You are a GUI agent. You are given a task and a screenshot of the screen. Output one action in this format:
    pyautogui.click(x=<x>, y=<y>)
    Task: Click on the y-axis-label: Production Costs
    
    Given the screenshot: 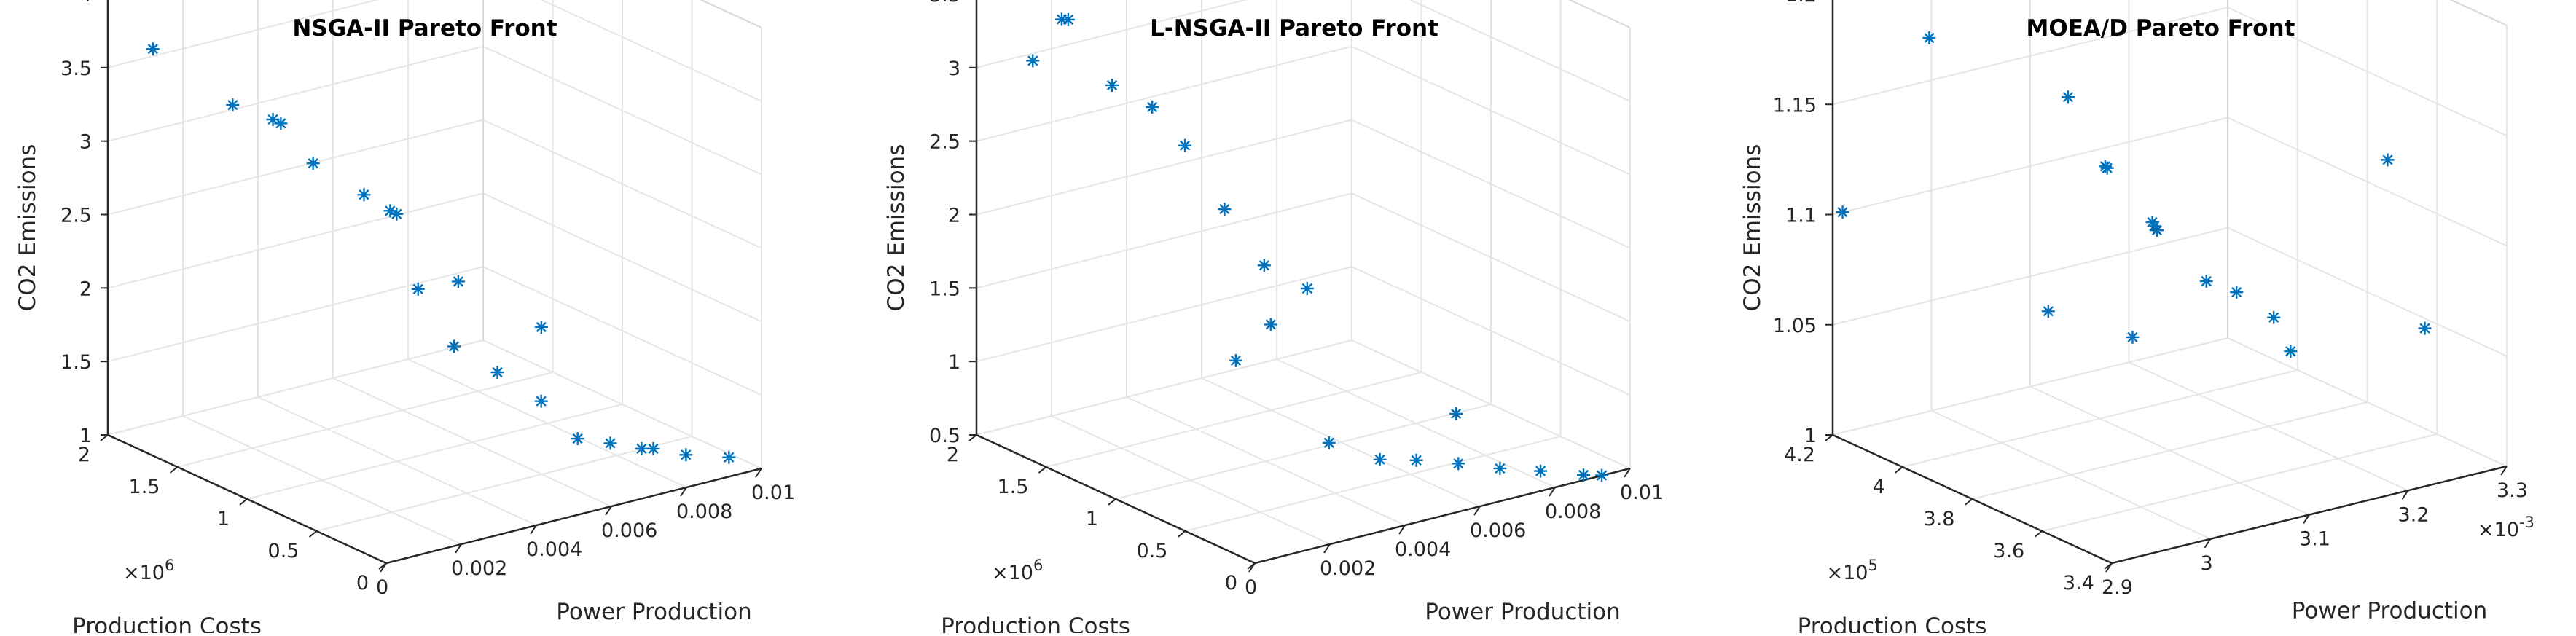 What is the action you would take?
    pyautogui.click(x=1892, y=623)
    